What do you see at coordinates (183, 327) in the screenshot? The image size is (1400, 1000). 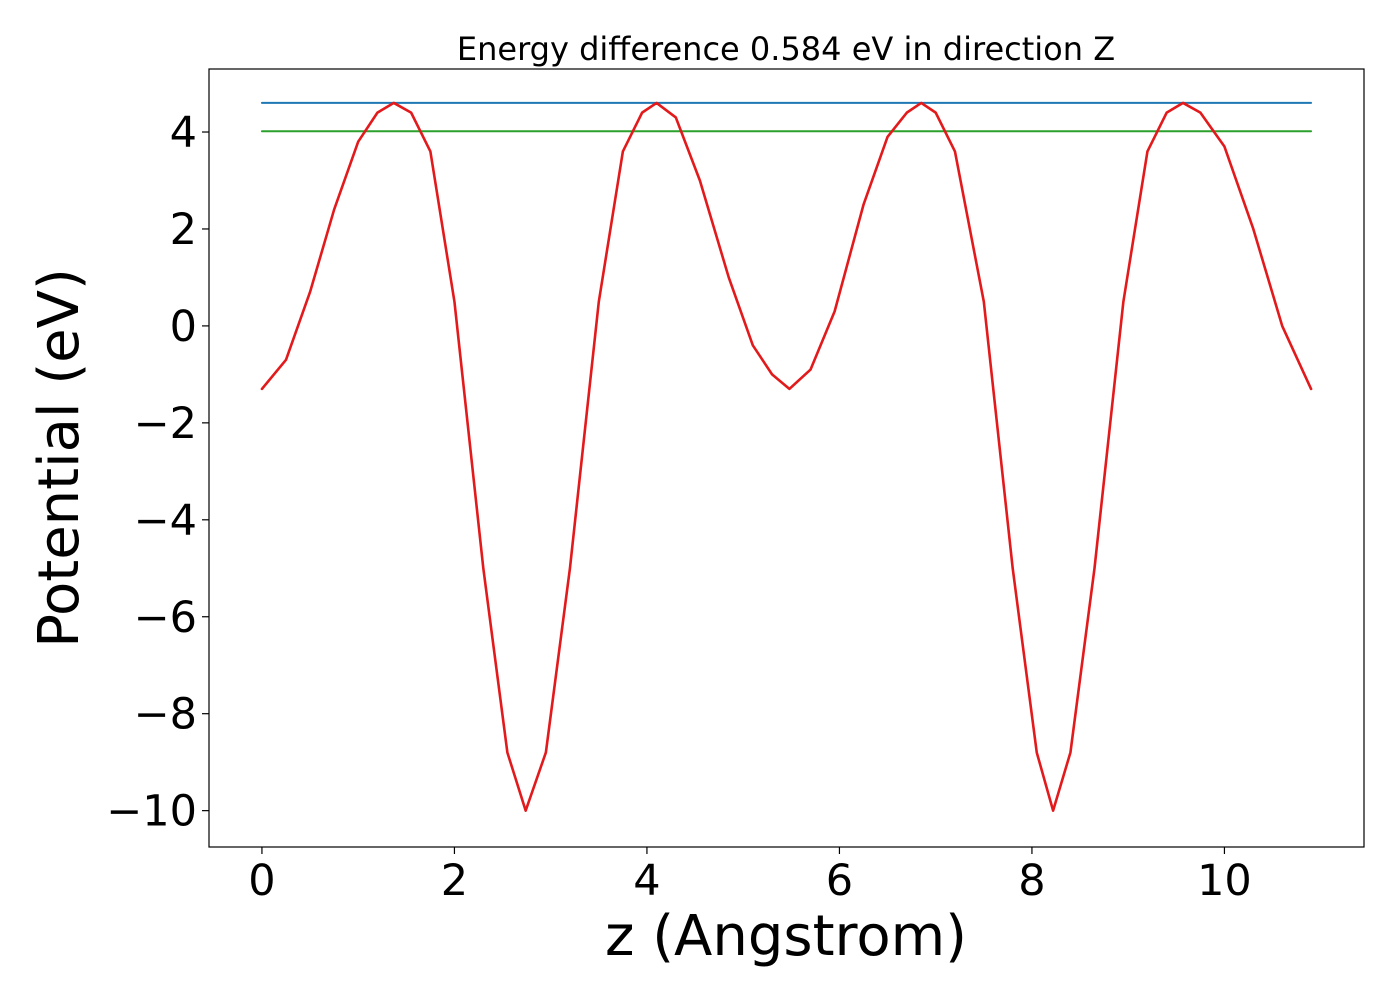 I see `y-tick-label: 0` at bounding box center [183, 327].